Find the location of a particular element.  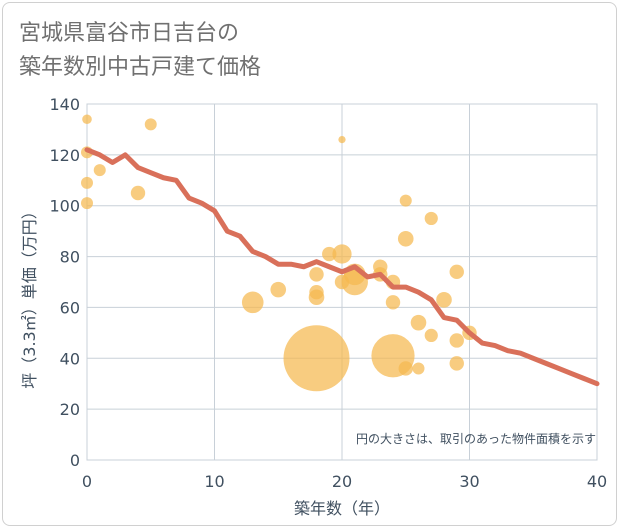

x-axis-label: 築年数（年） is located at coordinates (342, 508).